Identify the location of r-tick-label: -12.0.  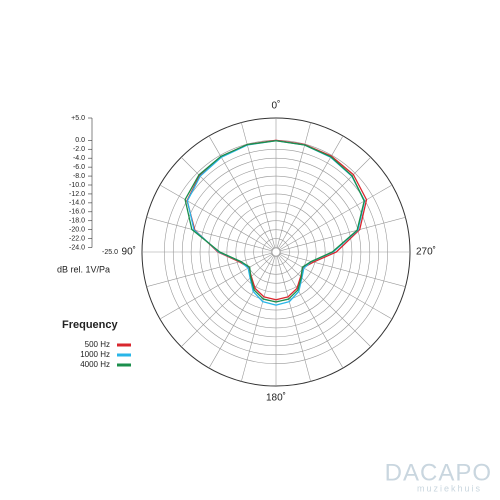
(77, 194).